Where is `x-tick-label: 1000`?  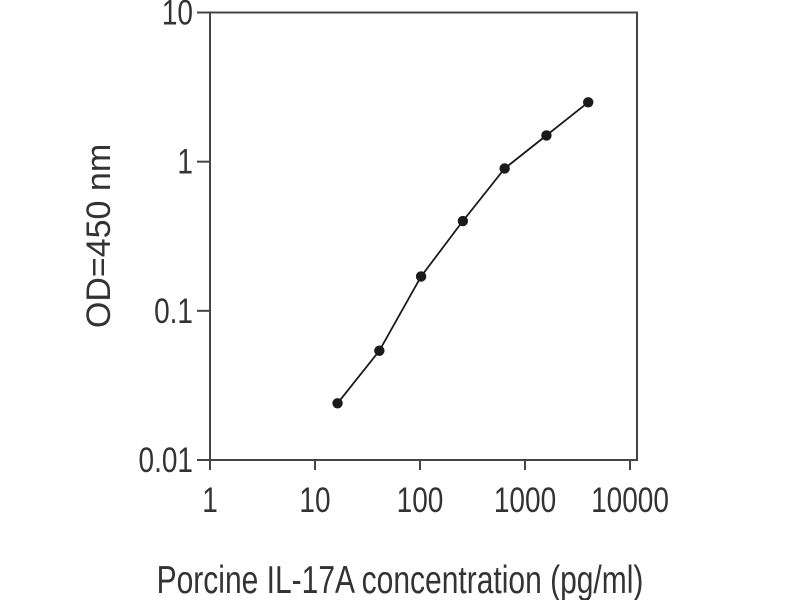
x-tick-label: 1000 is located at coordinates (525, 500).